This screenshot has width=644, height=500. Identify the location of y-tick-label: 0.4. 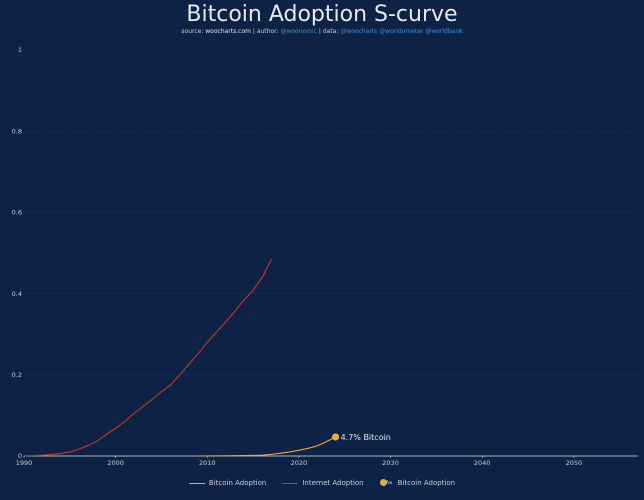
(17, 294).